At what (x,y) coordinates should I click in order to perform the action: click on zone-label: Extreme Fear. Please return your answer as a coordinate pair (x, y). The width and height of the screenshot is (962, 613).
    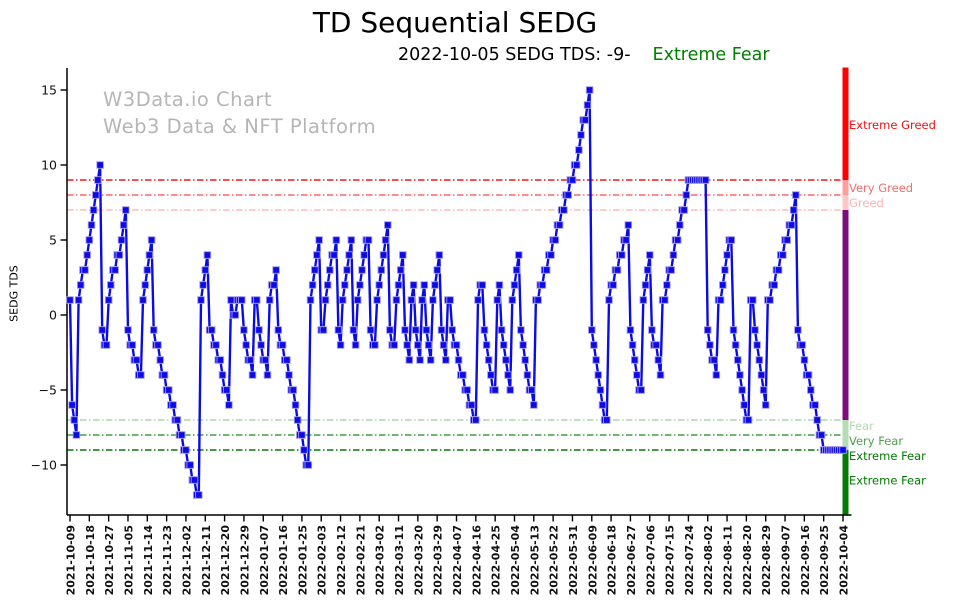
    Looking at the image, I should click on (887, 481).